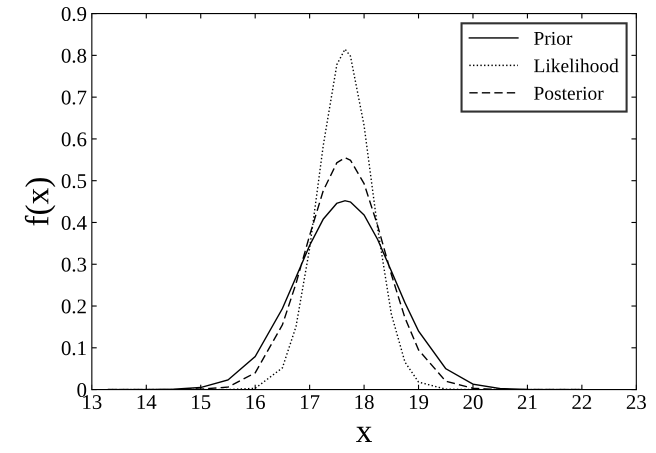  What do you see at coordinates (74, 181) in the screenshot?
I see `y-tick-label: 0.5` at bounding box center [74, 181].